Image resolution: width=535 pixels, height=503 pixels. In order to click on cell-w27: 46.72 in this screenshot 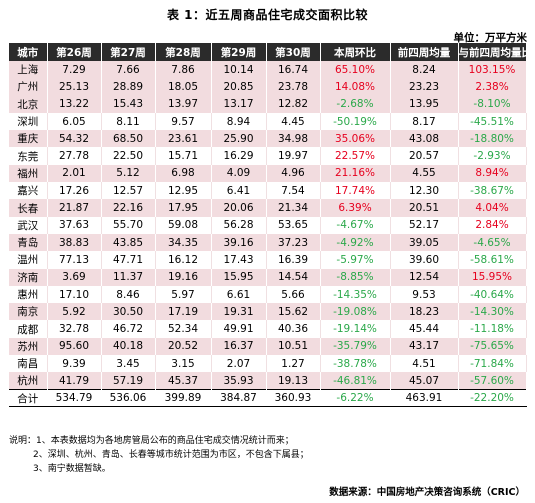, I will do `click(128, 329)`.